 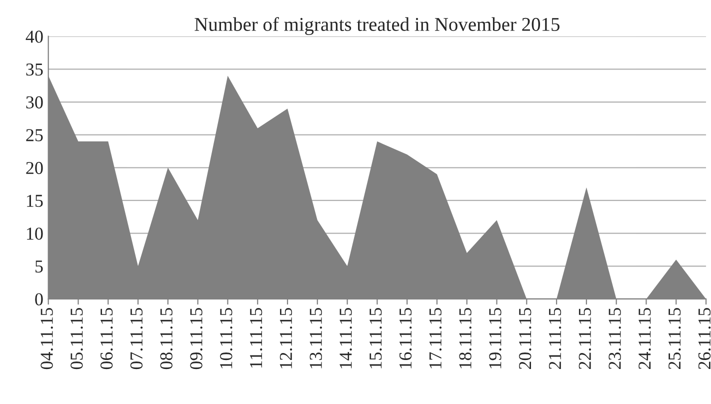 I want to click on x-tick-label: 08.11.15, so click(x=166, y=339).